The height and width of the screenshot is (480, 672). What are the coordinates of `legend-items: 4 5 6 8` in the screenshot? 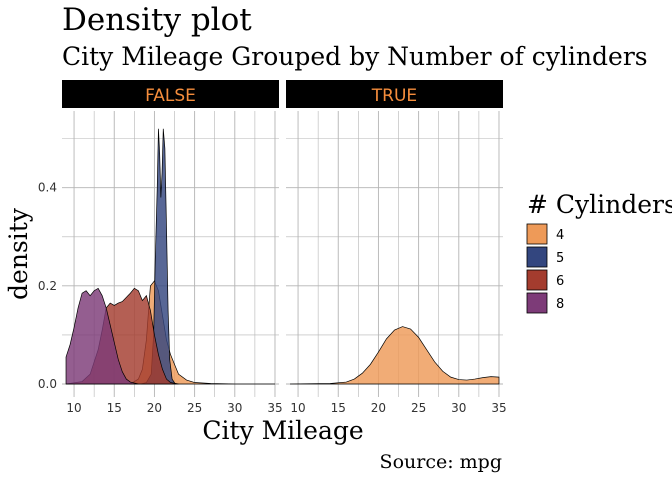 It's located at (545, 268).